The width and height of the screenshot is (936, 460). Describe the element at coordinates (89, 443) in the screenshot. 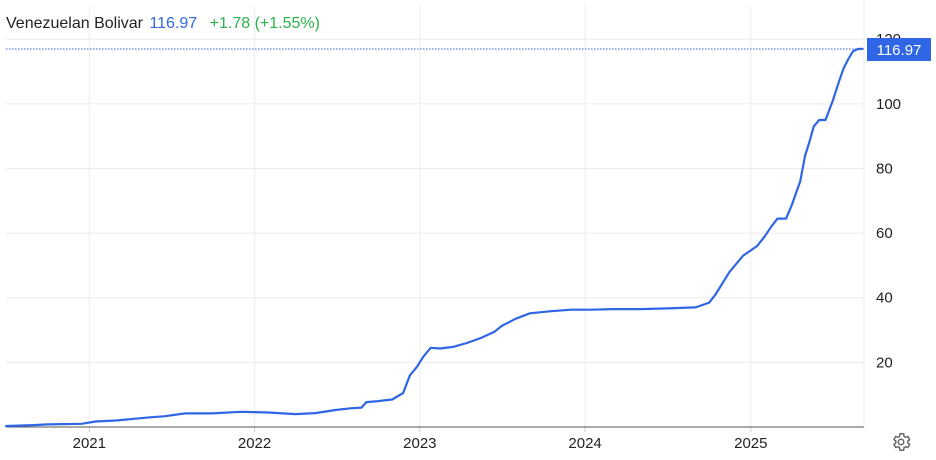

I see `x-tick-label: 2021` at that location.